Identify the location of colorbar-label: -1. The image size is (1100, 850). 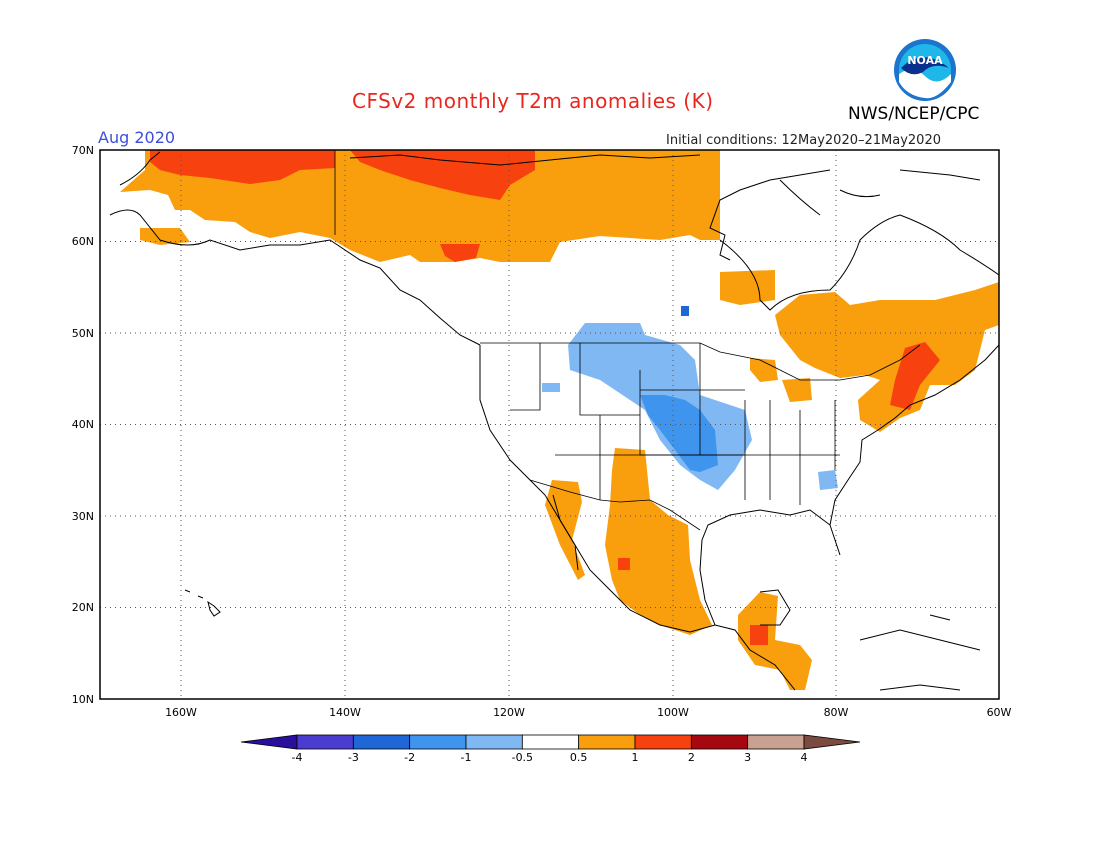
(466, 757).